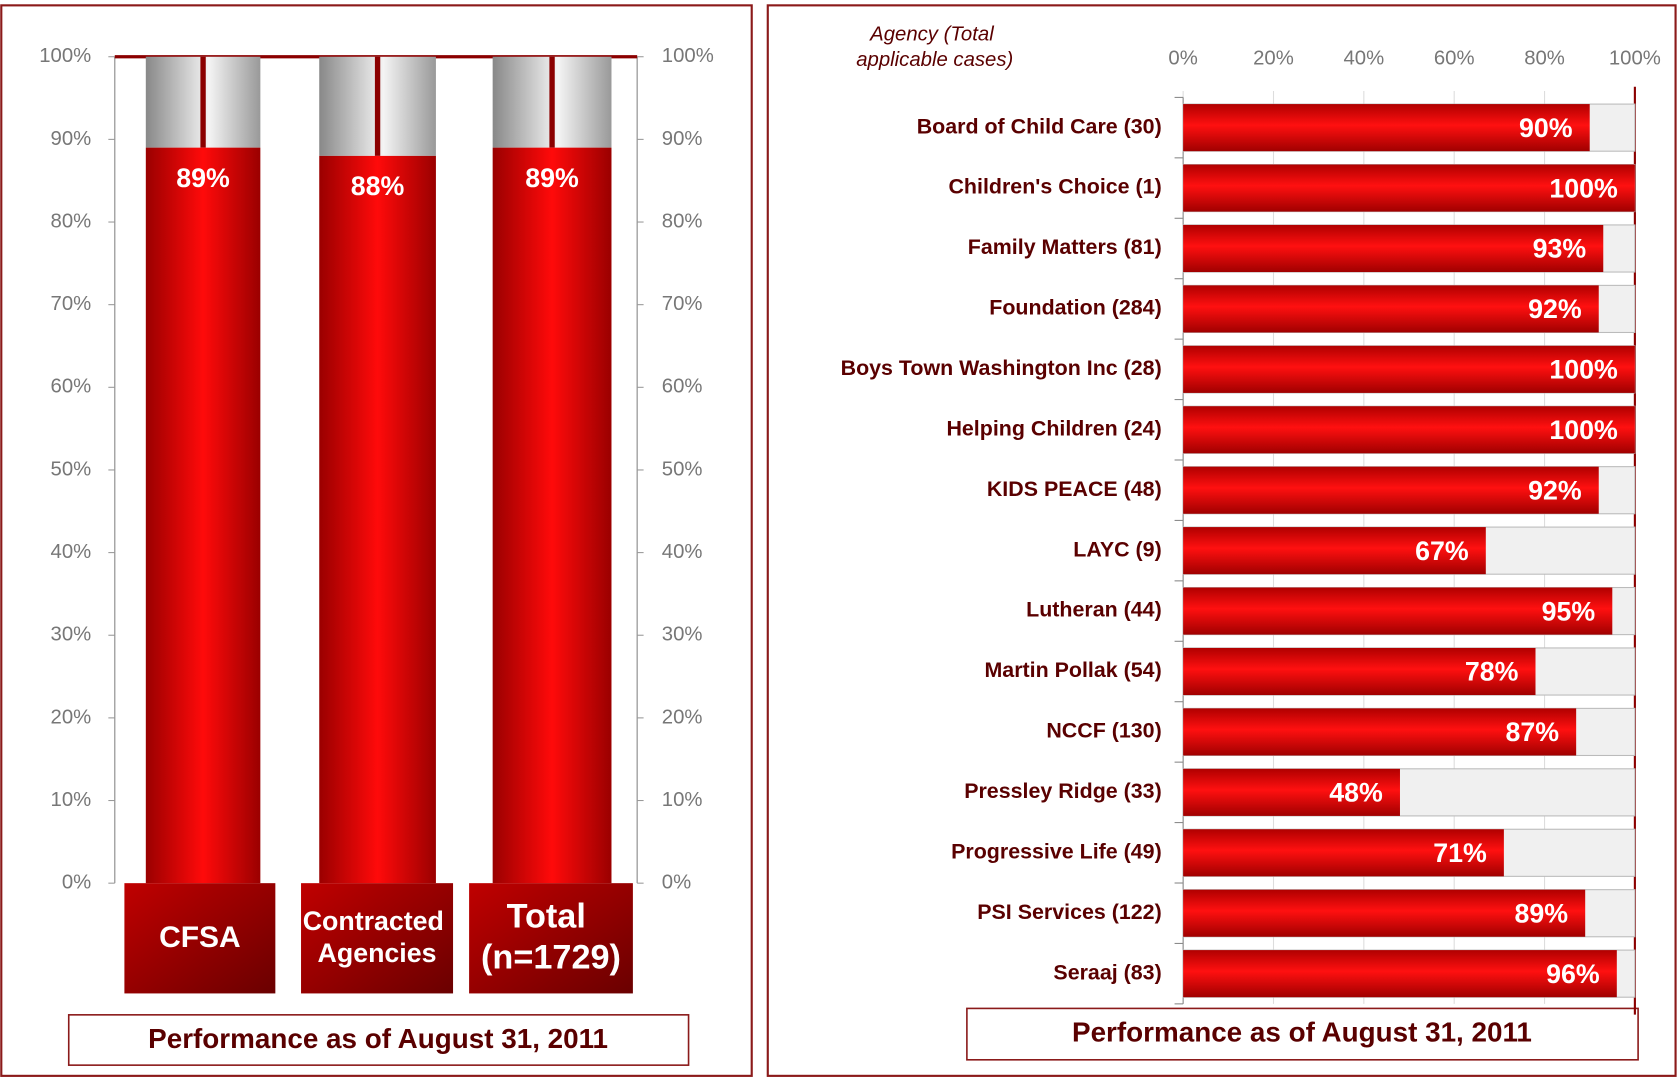 This screenshot has width=1679, height=1078. What do you see at coordinates (1001, 368) in the screenshot?
I see `y-tick-label: Boys Town Washington Inc (28)` at bounding box center [1001, 368].